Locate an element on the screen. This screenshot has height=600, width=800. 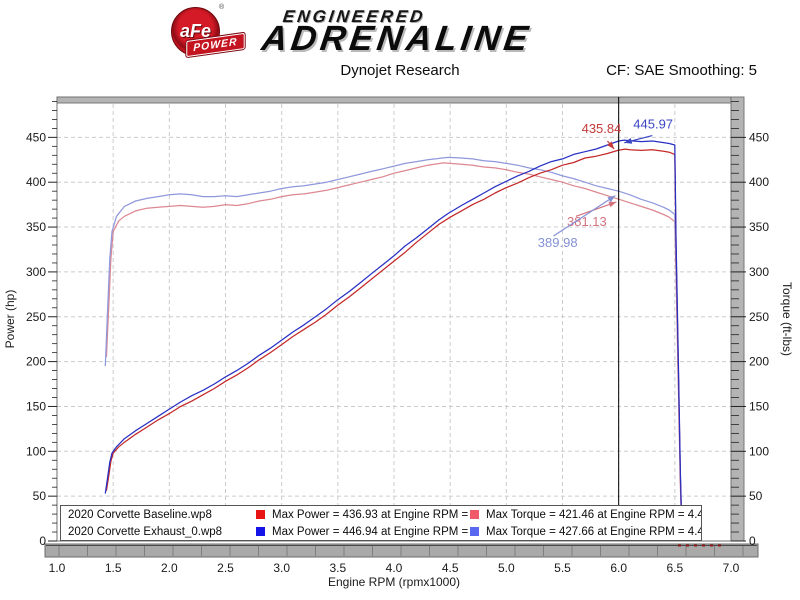
annotation-torque-exhaust-at-cursor is located at coordinates (584, 216).